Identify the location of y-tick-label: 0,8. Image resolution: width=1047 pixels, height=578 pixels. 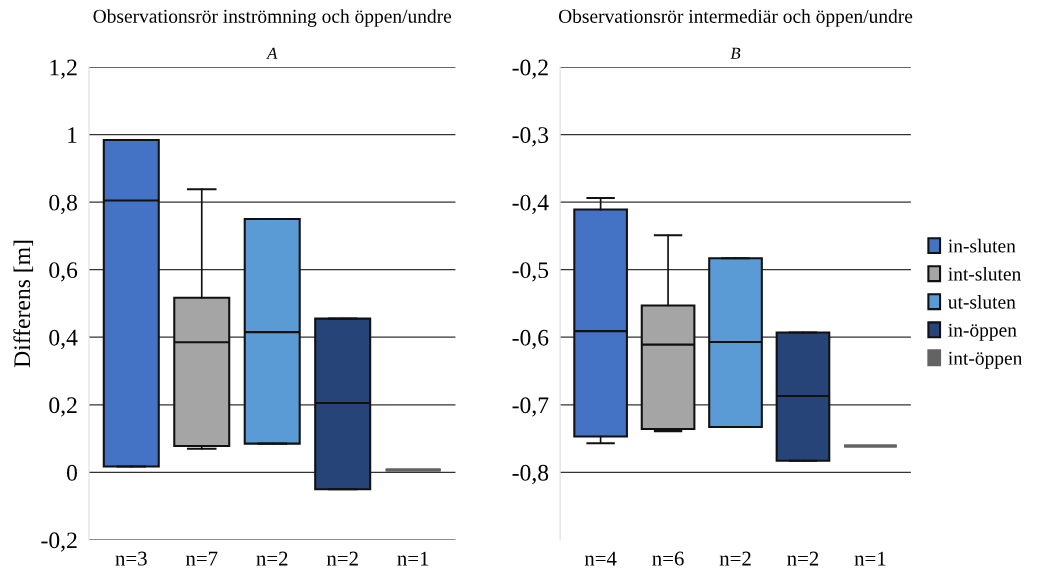
(63, 204).